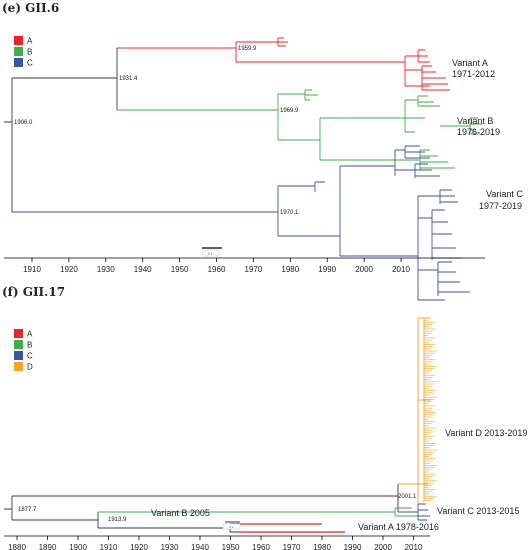 This screenshot has height=550, width=530. I want to click on legend-swatch-d, so click(18, 366).